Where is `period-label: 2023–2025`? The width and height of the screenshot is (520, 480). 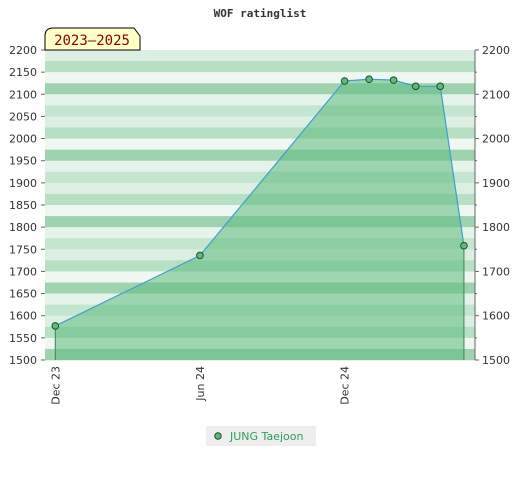 period-label: 2023–2025 is located at coordinates (92, 41).